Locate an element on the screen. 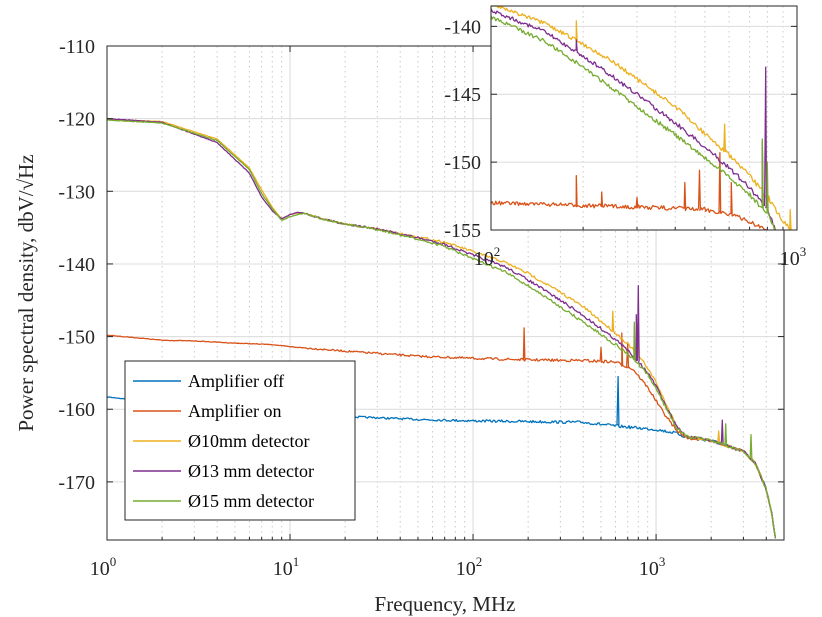  main-xtick-label: 10² is located at coordinates (469, 567).